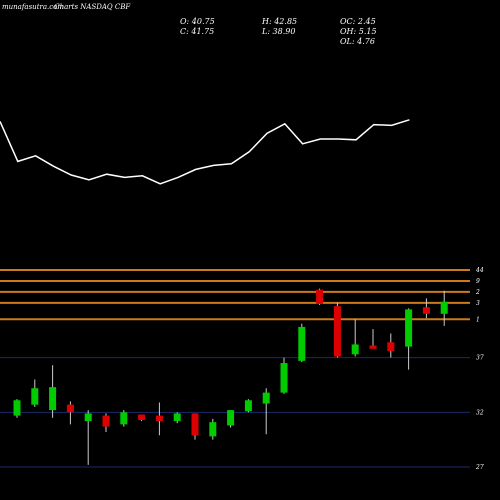 This screenshot has width=500, height=500. What do you see at coordinates (279, 31) in the screenshot?
I see `low-value: L: 38.90` at bounding box center [279, 31].